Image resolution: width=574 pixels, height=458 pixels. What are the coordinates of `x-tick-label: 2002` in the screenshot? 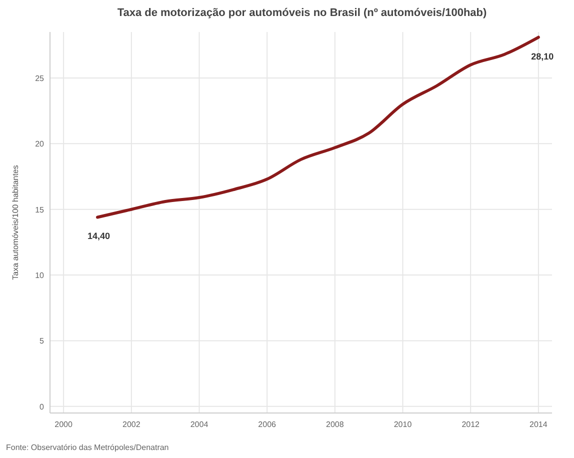 It's located at (131, 424).